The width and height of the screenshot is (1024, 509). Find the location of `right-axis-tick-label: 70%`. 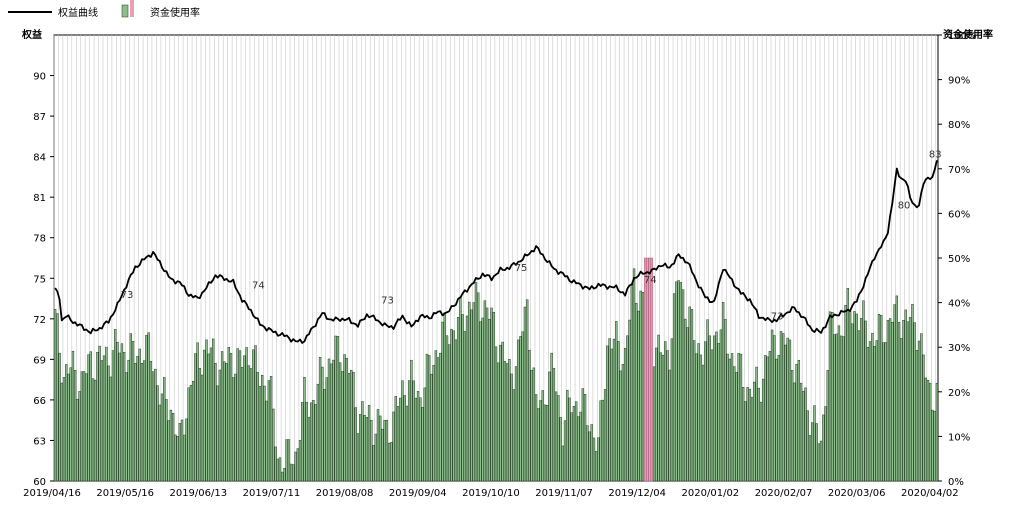

right-axis-tick-label: 70% is located at coordinates (959, 170).